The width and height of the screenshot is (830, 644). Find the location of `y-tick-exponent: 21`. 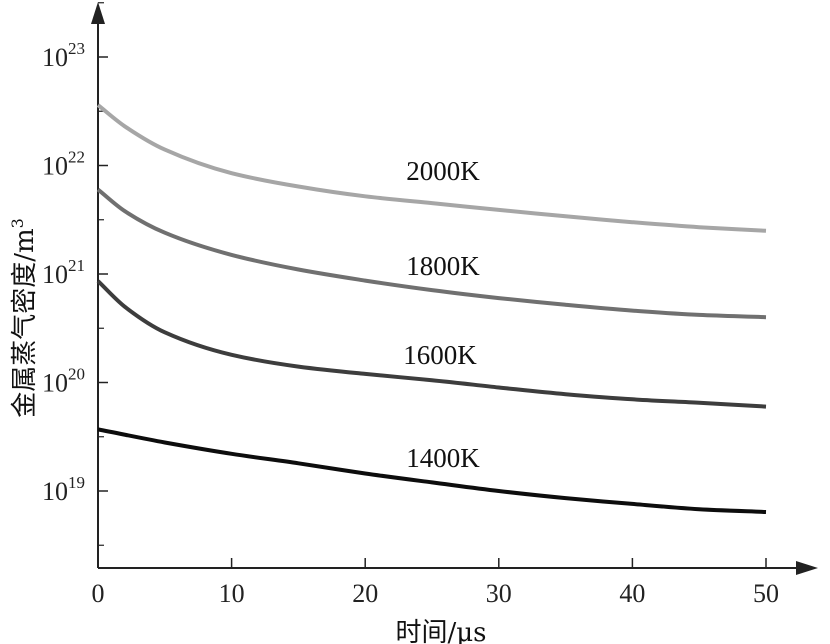

y-tick-exponent: 21 is located at coordinates (76, 265).